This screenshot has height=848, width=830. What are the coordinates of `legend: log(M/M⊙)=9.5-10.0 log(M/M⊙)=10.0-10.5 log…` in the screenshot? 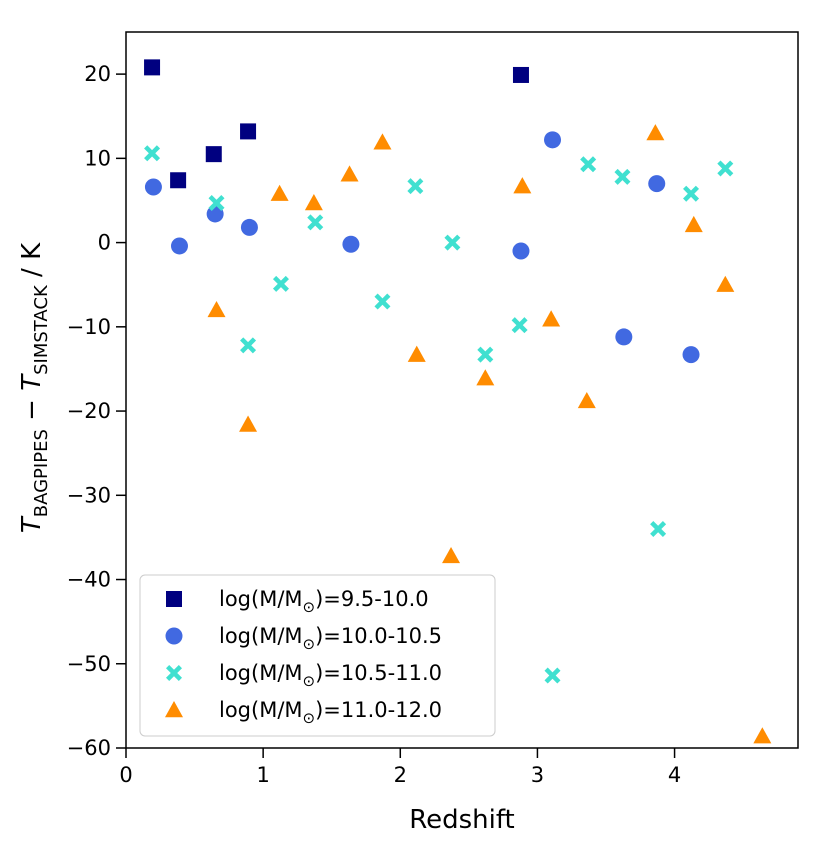 It's located at (317, 655).